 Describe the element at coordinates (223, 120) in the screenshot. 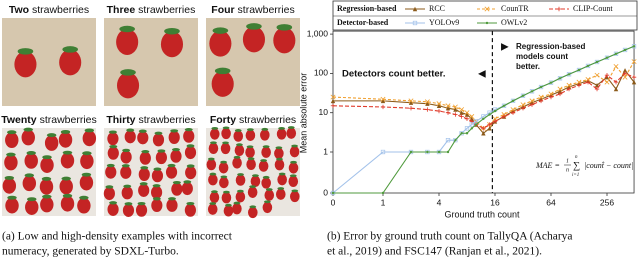

I see `example-number: Forty` at that location.